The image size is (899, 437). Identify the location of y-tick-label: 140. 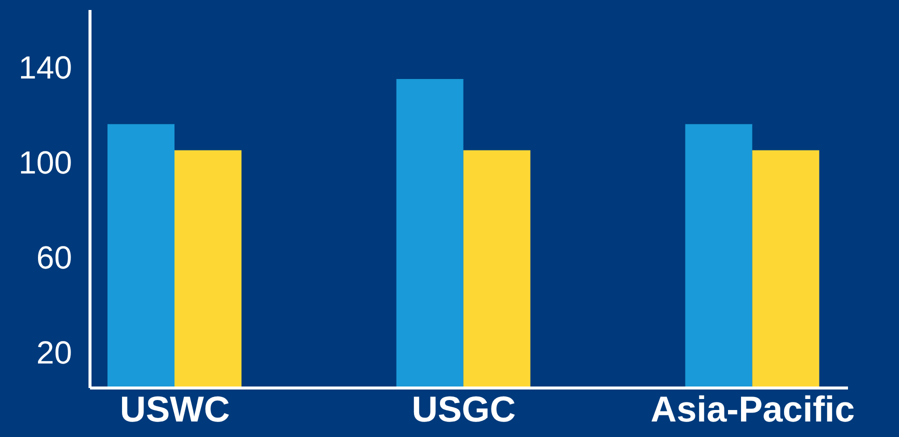
(45, 67).